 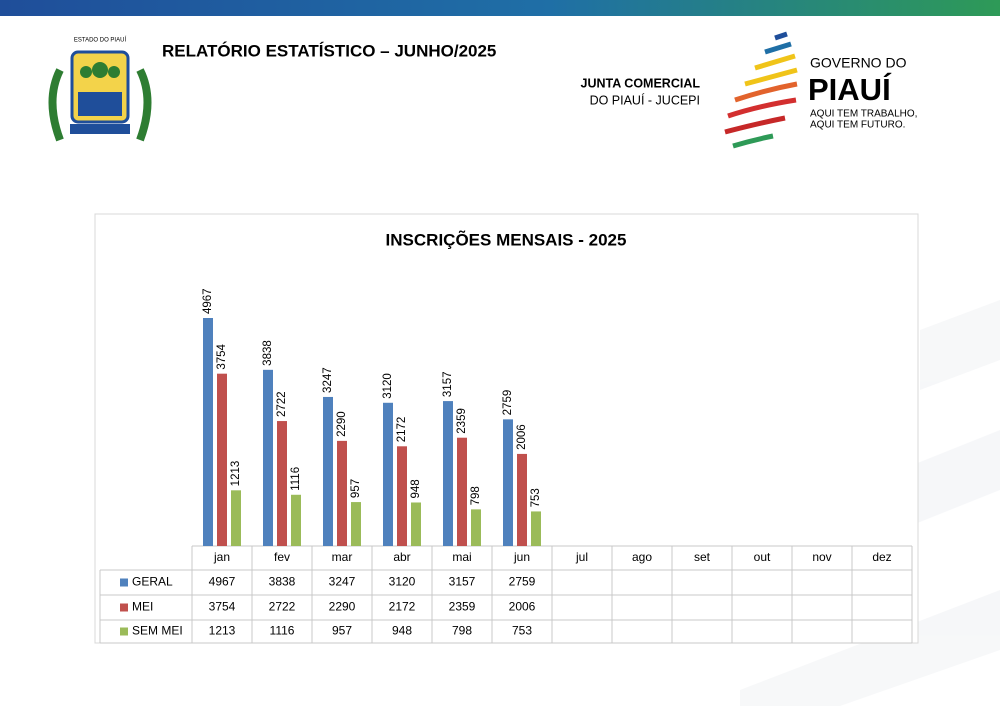 I want to click on value-label: 2722, so click(x=282, y=404).